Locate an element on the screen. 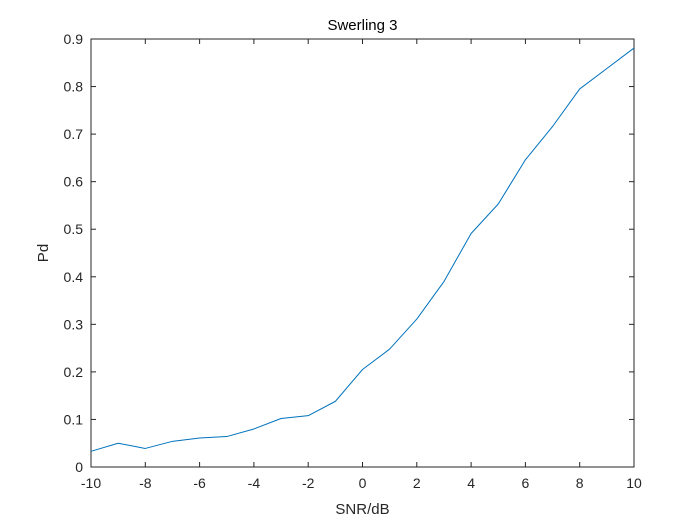  chart-title: Swerling 3 is located at coordinates (362, 25).